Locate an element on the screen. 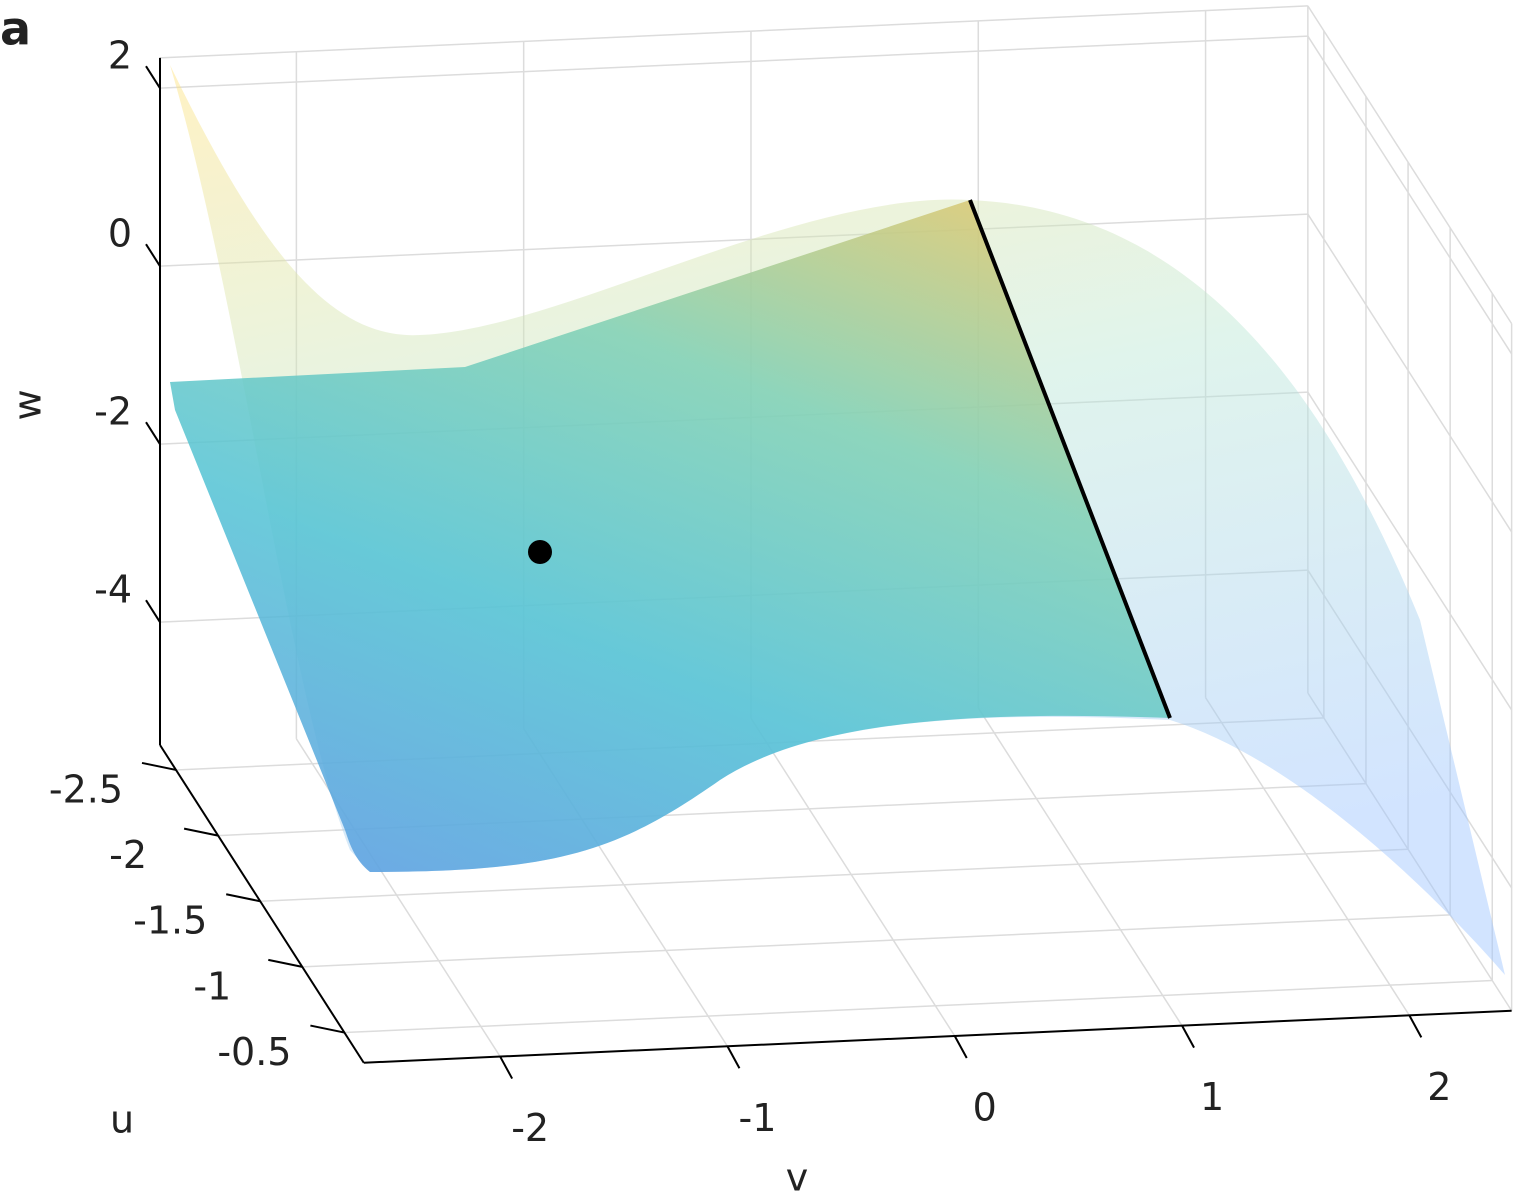 Image resolution: width=1519 pixels, height=1202 pixels. y-axis-label: u is located at coordinates (122, 1120).